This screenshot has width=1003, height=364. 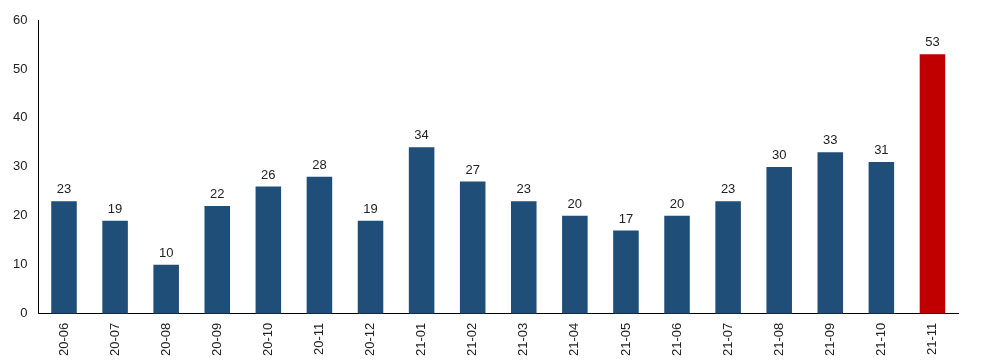 I want to click on y-tick-label: 60, so click(x=20, y=19).